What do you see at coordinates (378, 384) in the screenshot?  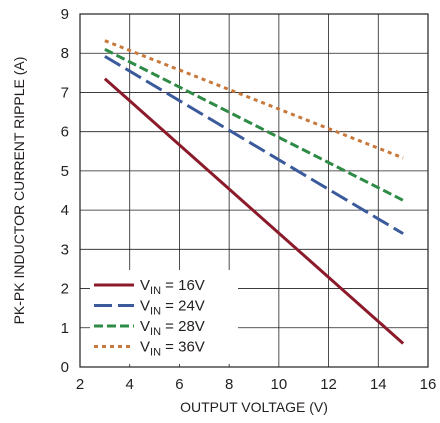 I see `x-tick-label: 14` at bounding box center [378, 384].